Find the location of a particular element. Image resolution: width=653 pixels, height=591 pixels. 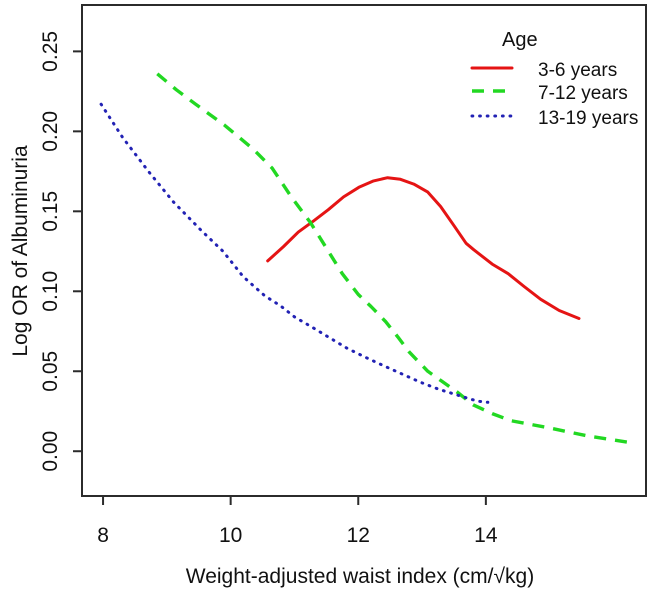

y-tick-label: 0.10 is located at coordinates (50, 291).